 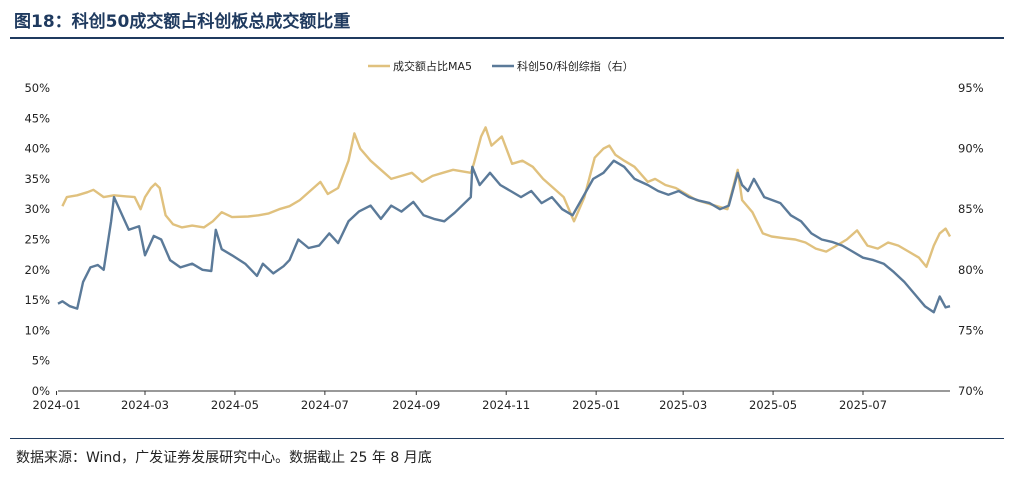 What do you see at coordinates (971, 270) in the screenshot?
I see `y-right-tick-label: 80%` at bounding box center [971, 270].